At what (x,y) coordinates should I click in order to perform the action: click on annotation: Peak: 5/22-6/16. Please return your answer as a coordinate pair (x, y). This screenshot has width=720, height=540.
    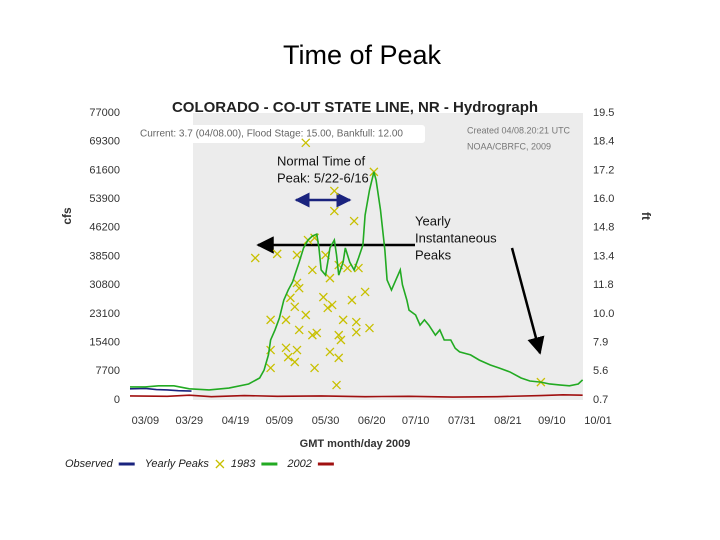
    Looking at the image, I should click on (323, 177).